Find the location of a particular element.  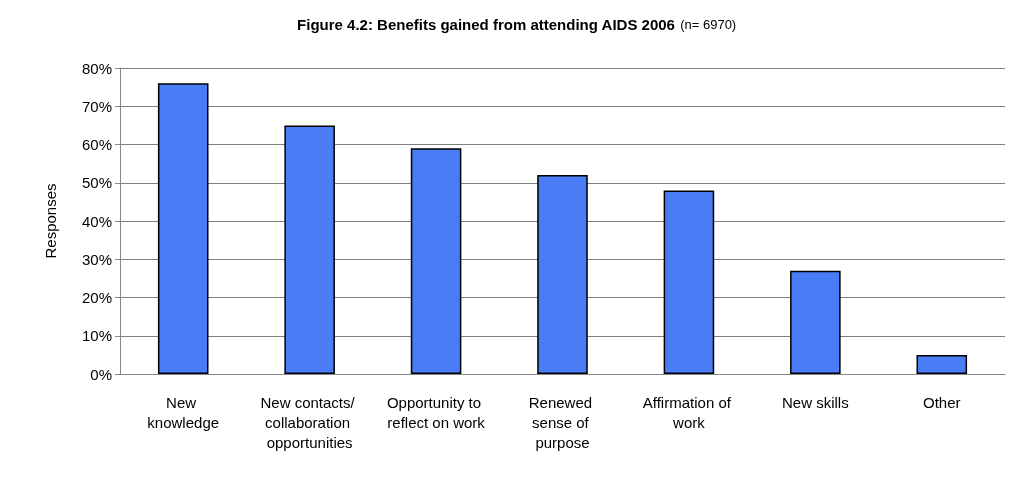

y-tick-label: 0% is located at coordinates (101, 374).